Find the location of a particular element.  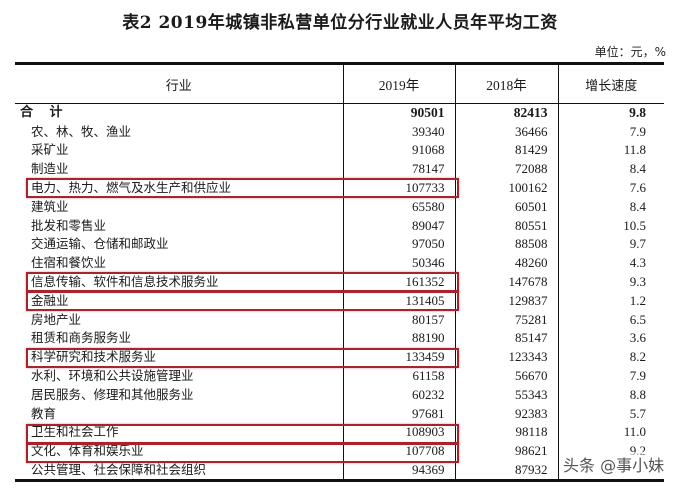

industry-name: 合 计 is located at coordinates (44, 113).